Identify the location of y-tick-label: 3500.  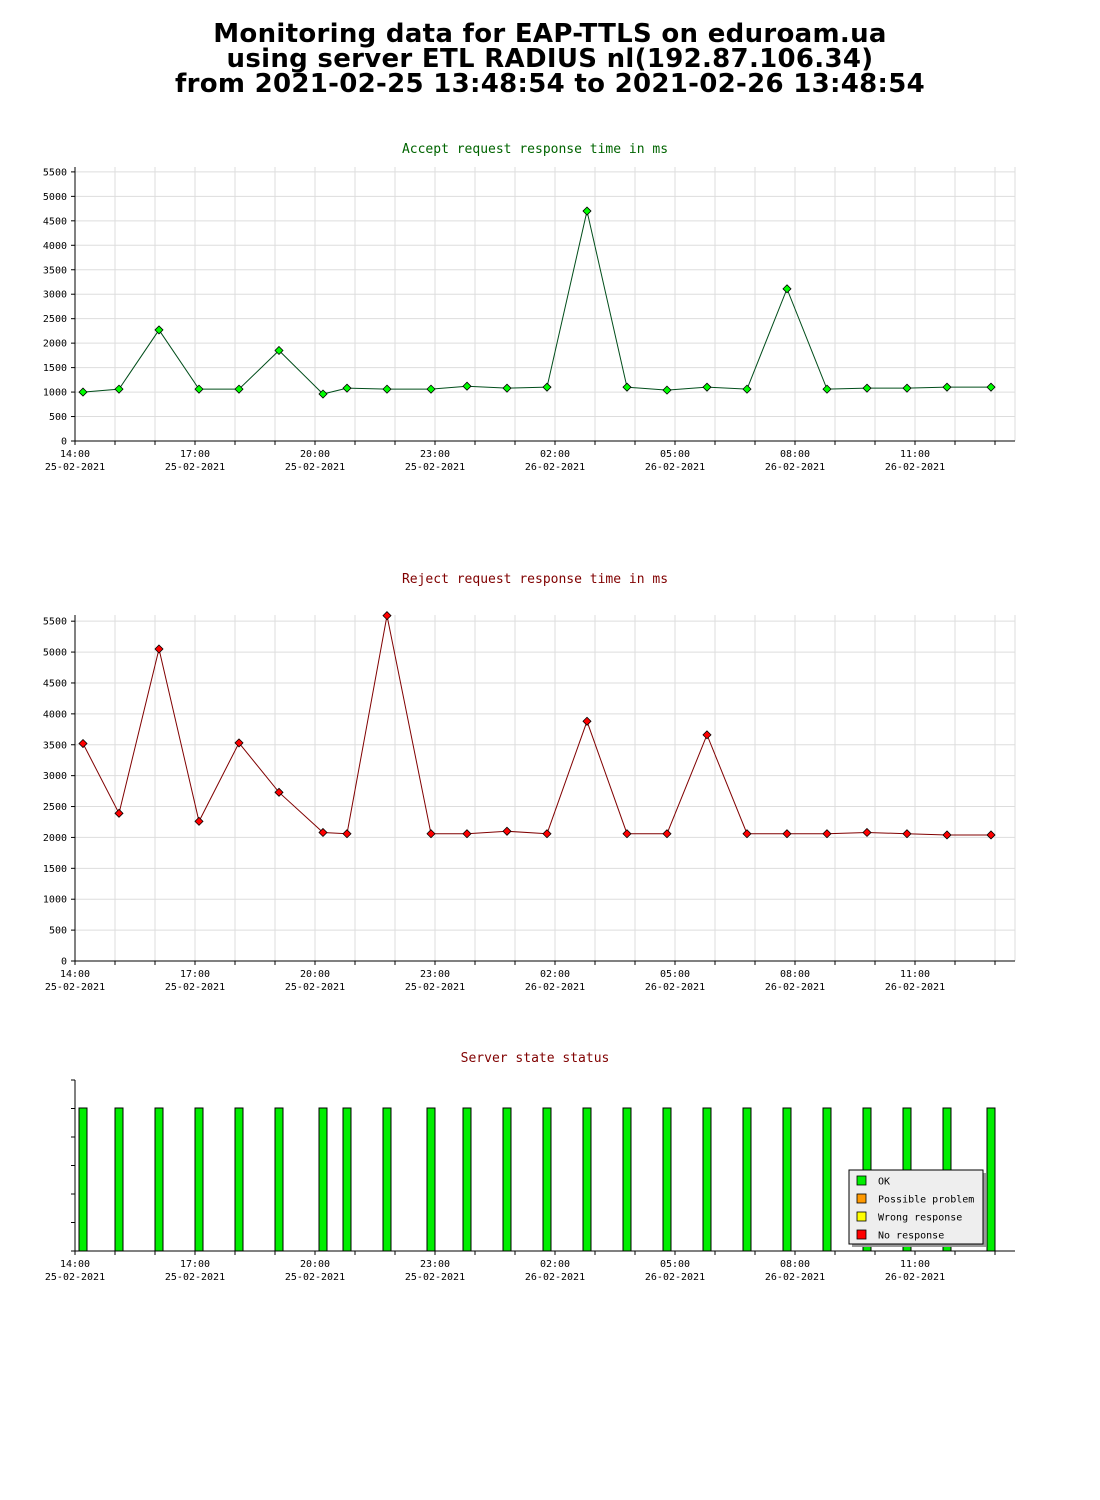
(55, 745).